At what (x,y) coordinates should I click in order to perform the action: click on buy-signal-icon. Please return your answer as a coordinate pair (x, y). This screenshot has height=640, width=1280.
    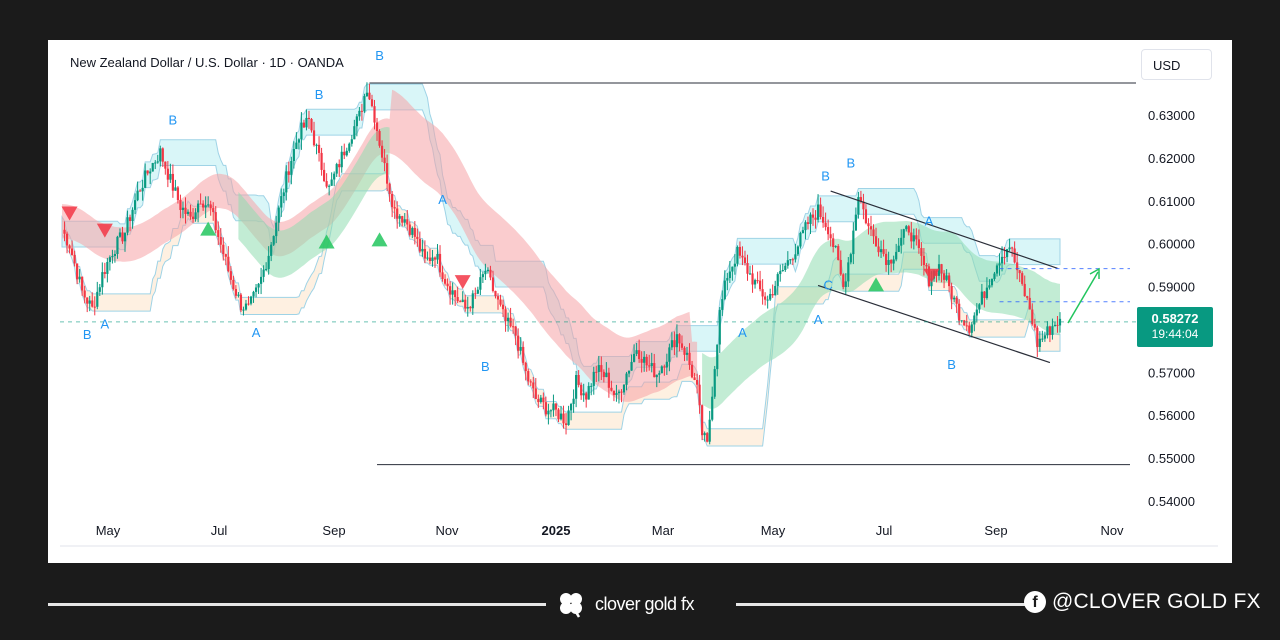
    Looking at the image, I should click on (208, 228).